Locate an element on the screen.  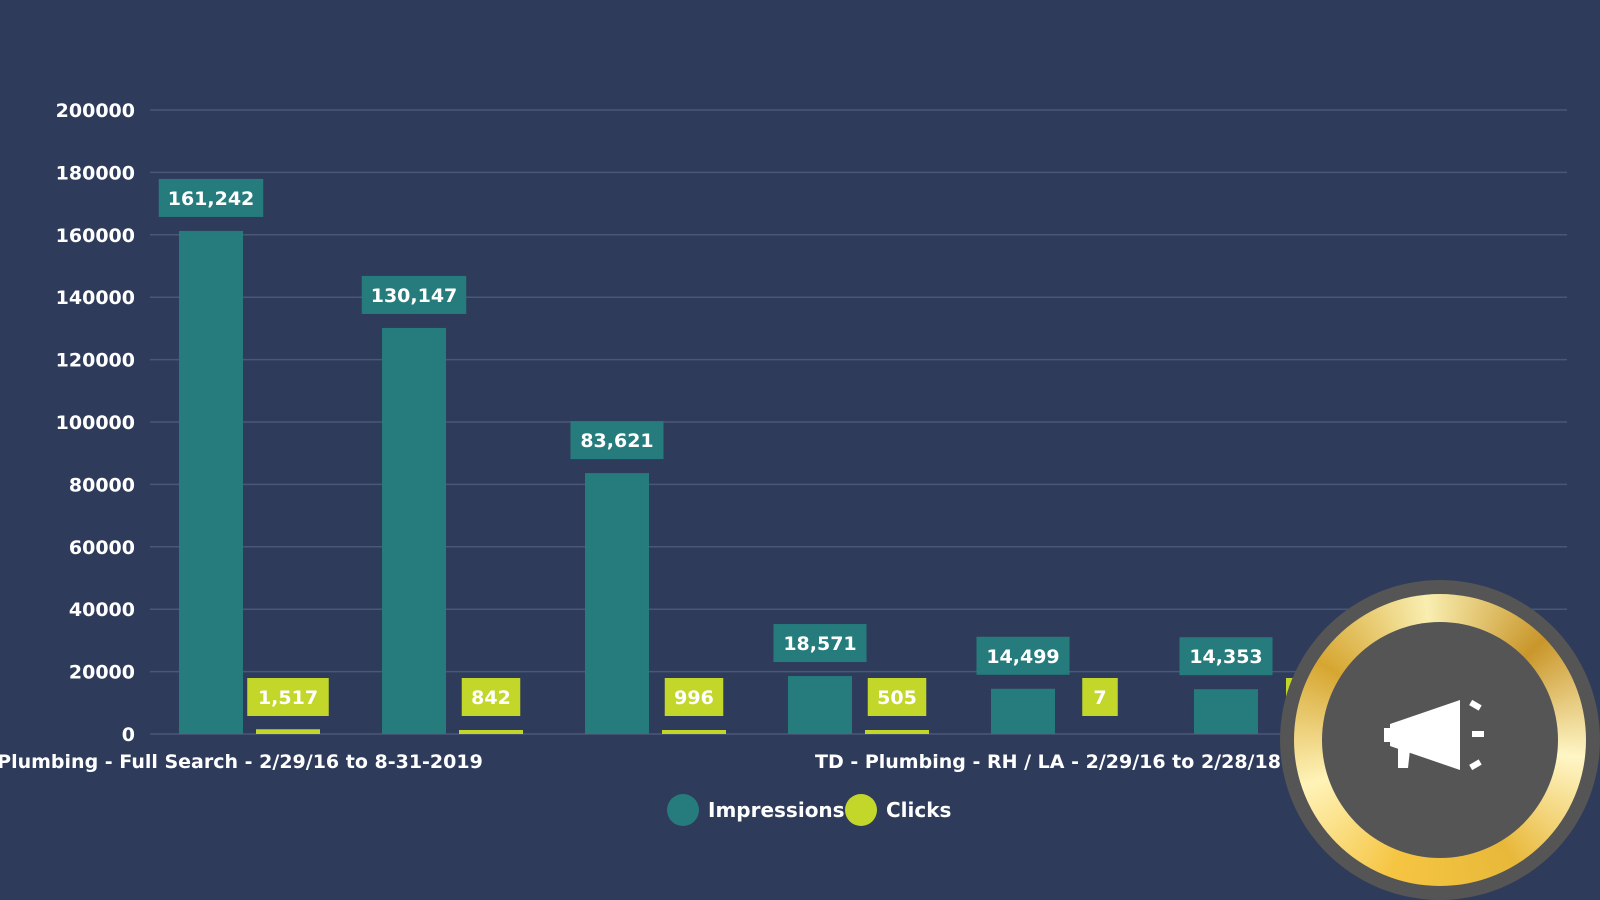
megaphone-badge-button is located at coordinates (1440, 740).